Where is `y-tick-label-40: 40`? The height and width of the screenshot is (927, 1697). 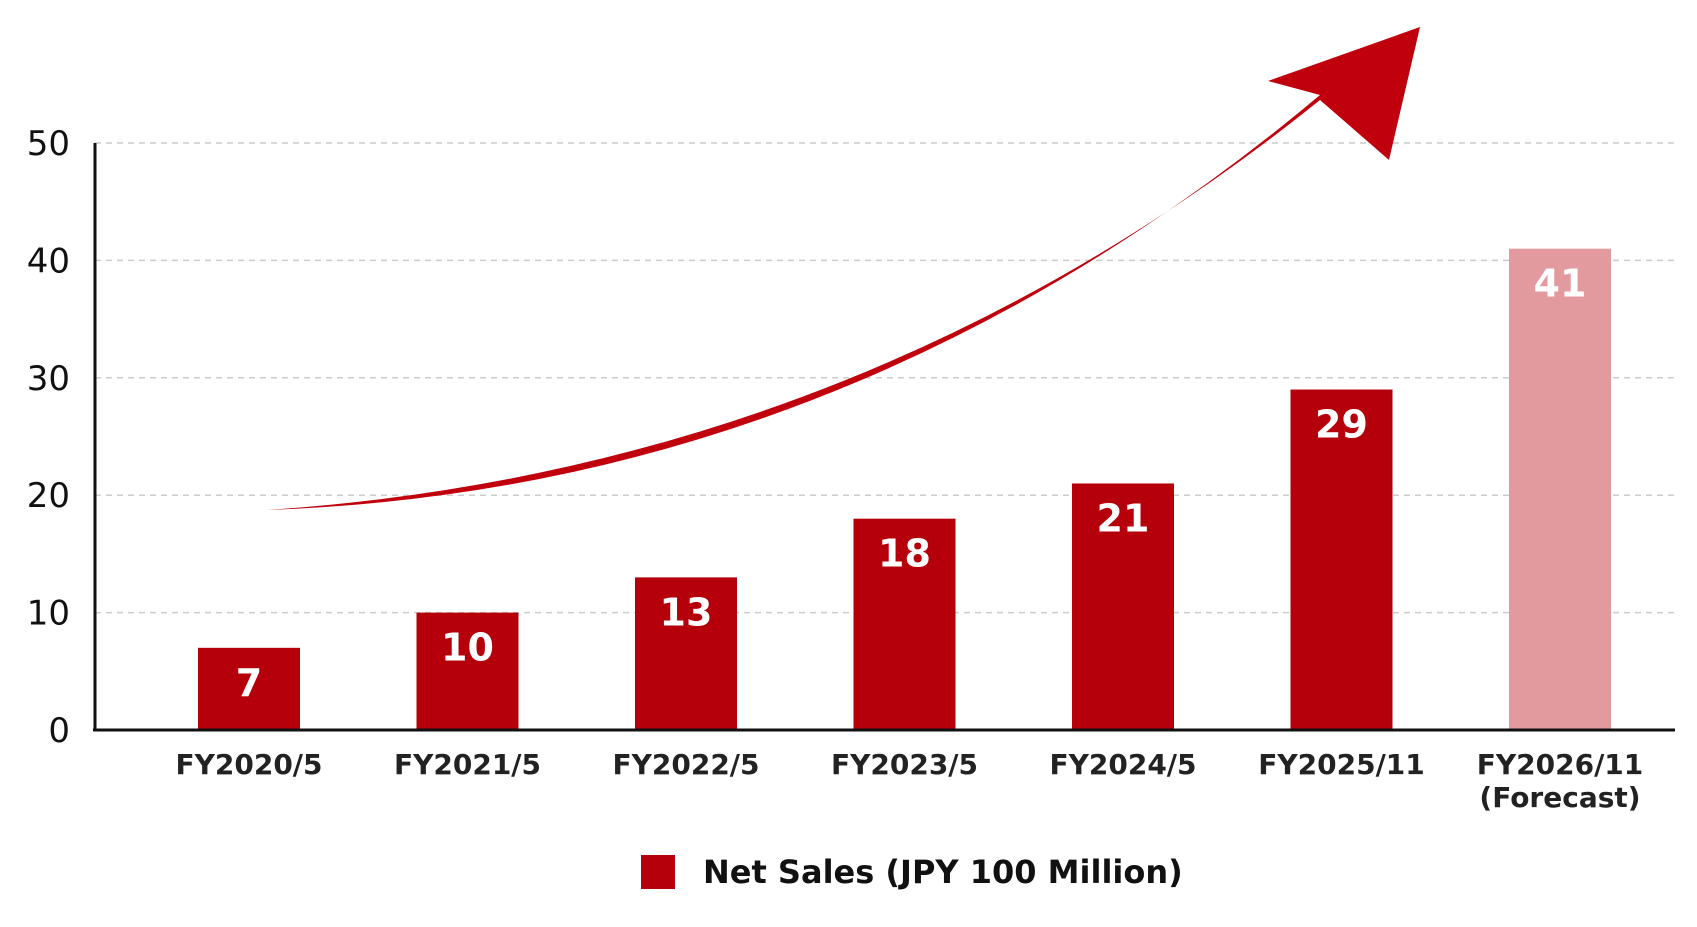 y-tick-label-40: 40 is located at coordinates (48, 261).